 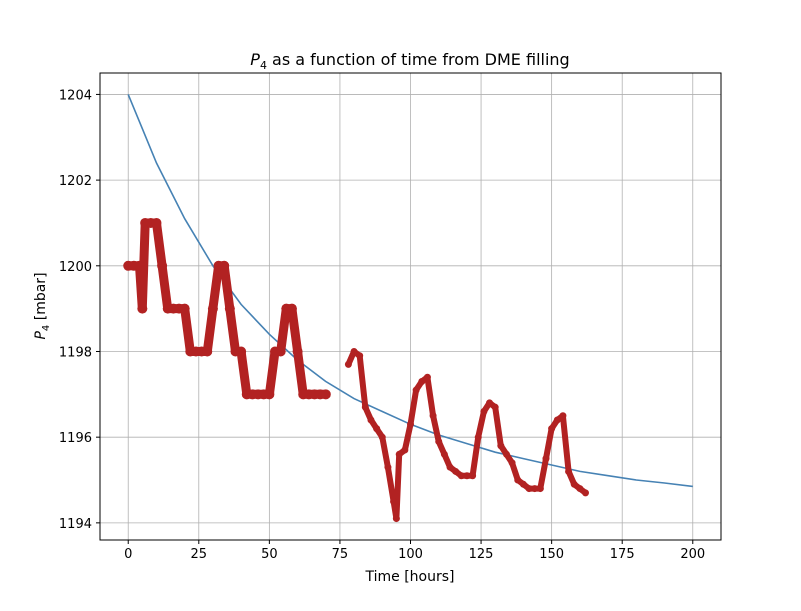 What do you see at coordinates (75, 438) in the screenshot?
I see `y-tick-label: 1196` at bounding box center [75, 438].